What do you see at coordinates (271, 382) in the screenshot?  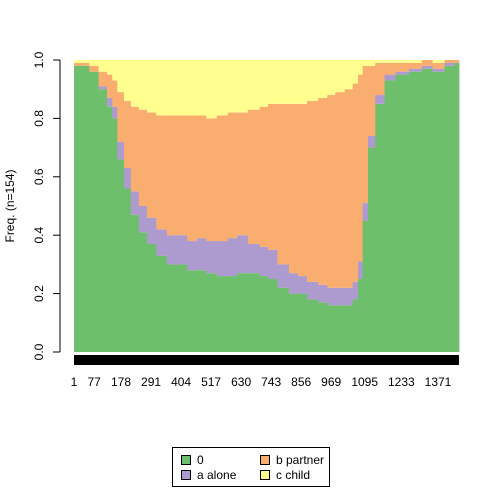 I see `x-tick-label-7: 743` at bounding box center [271, 382].